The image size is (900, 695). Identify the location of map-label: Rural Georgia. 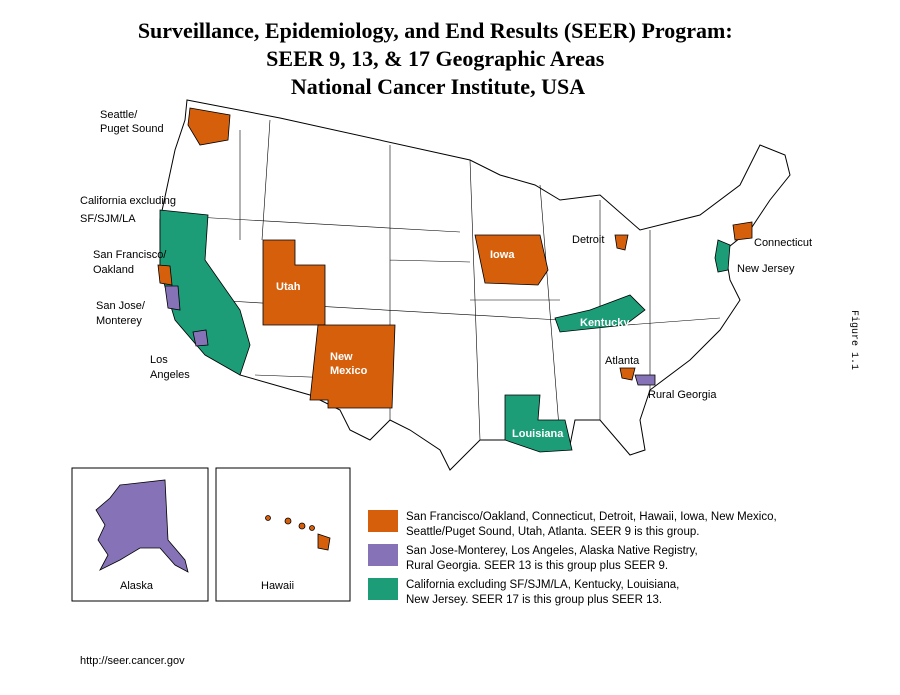
(682, 395).